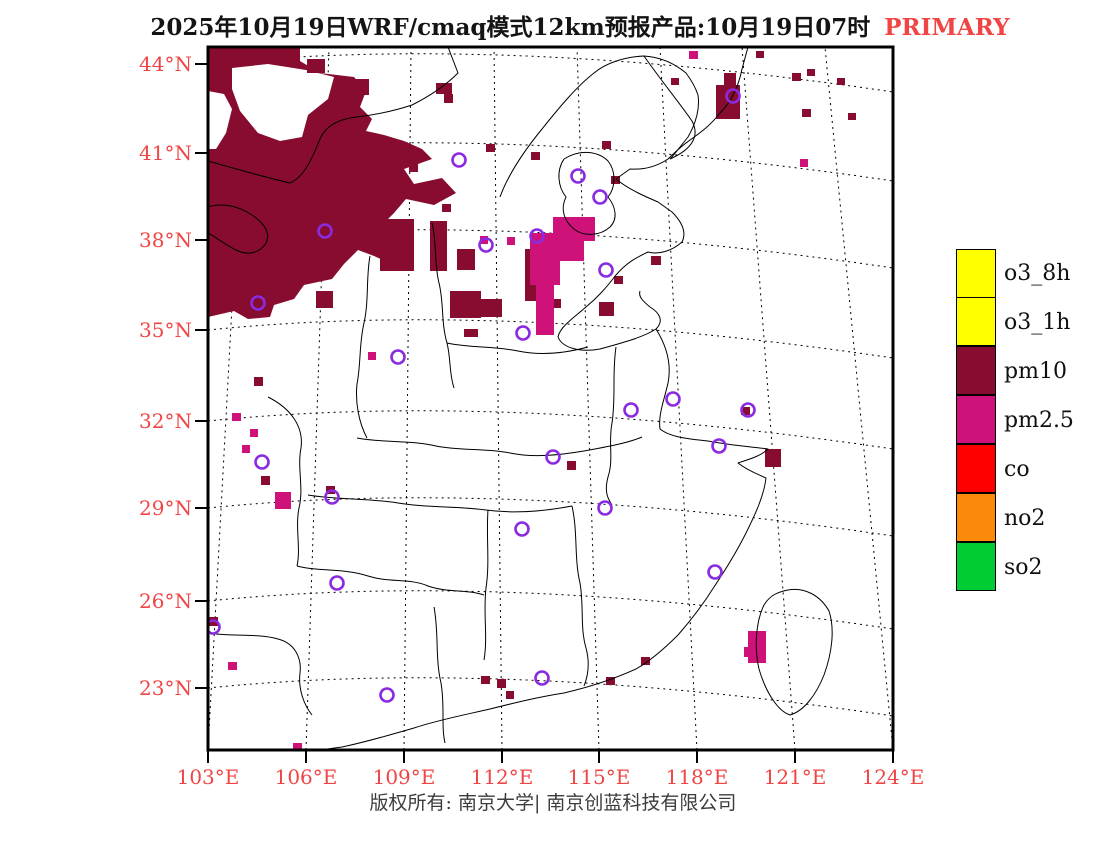 This screenshot has width=1100, height=850. Describe the element at coordinates (165, 153) in the screenshot. I see `lat-tick-label: 41°N` at that location.